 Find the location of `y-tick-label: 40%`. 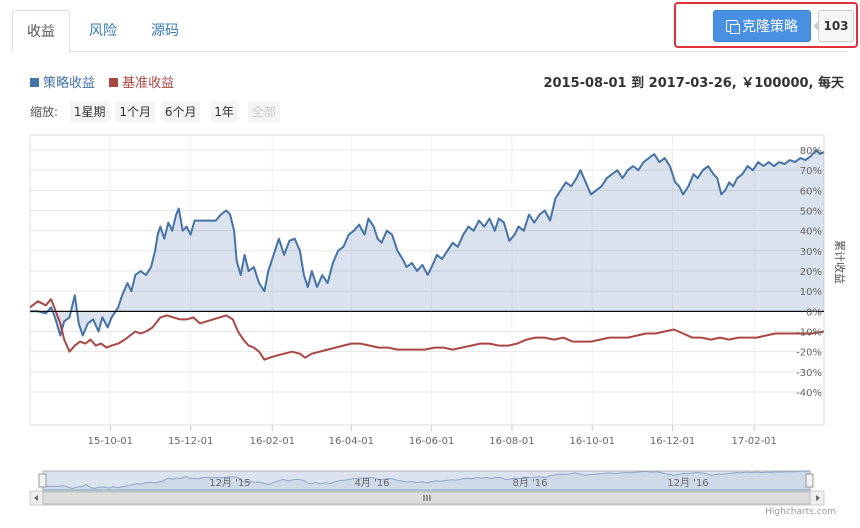

y-tick-label: 40% is located at coordinates (811, 232).